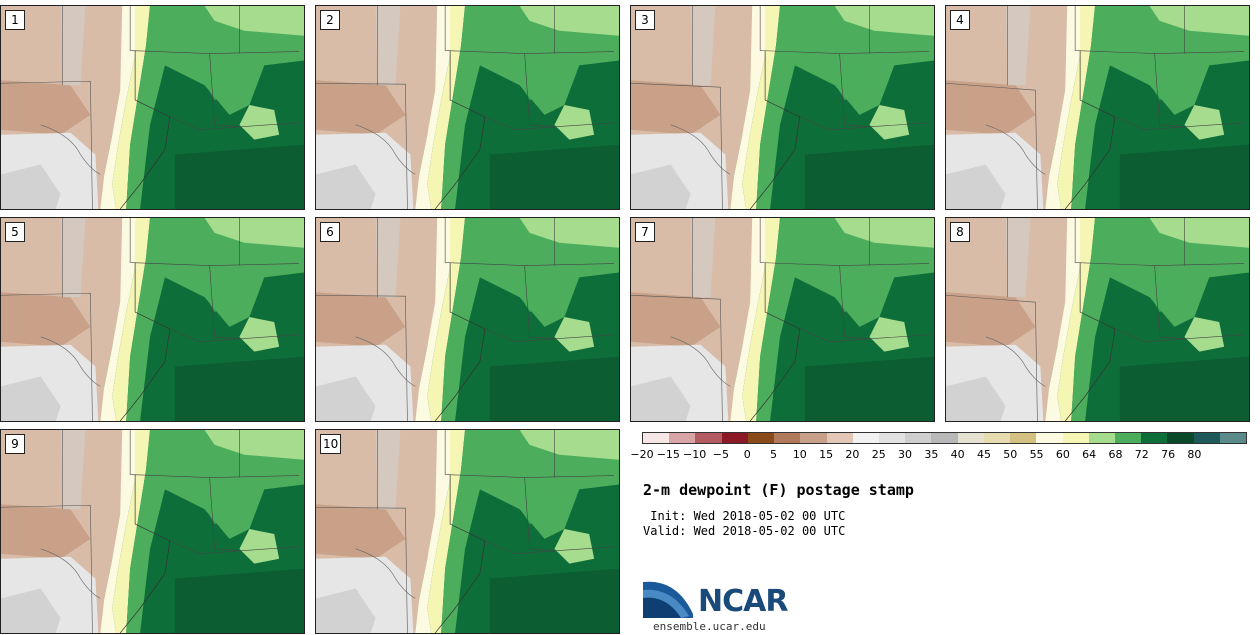  What do you see at coordinates (1089, 454) in the screenshot?
I see `colorbar-tick-label: 64` at bounding box center [1089, 454].